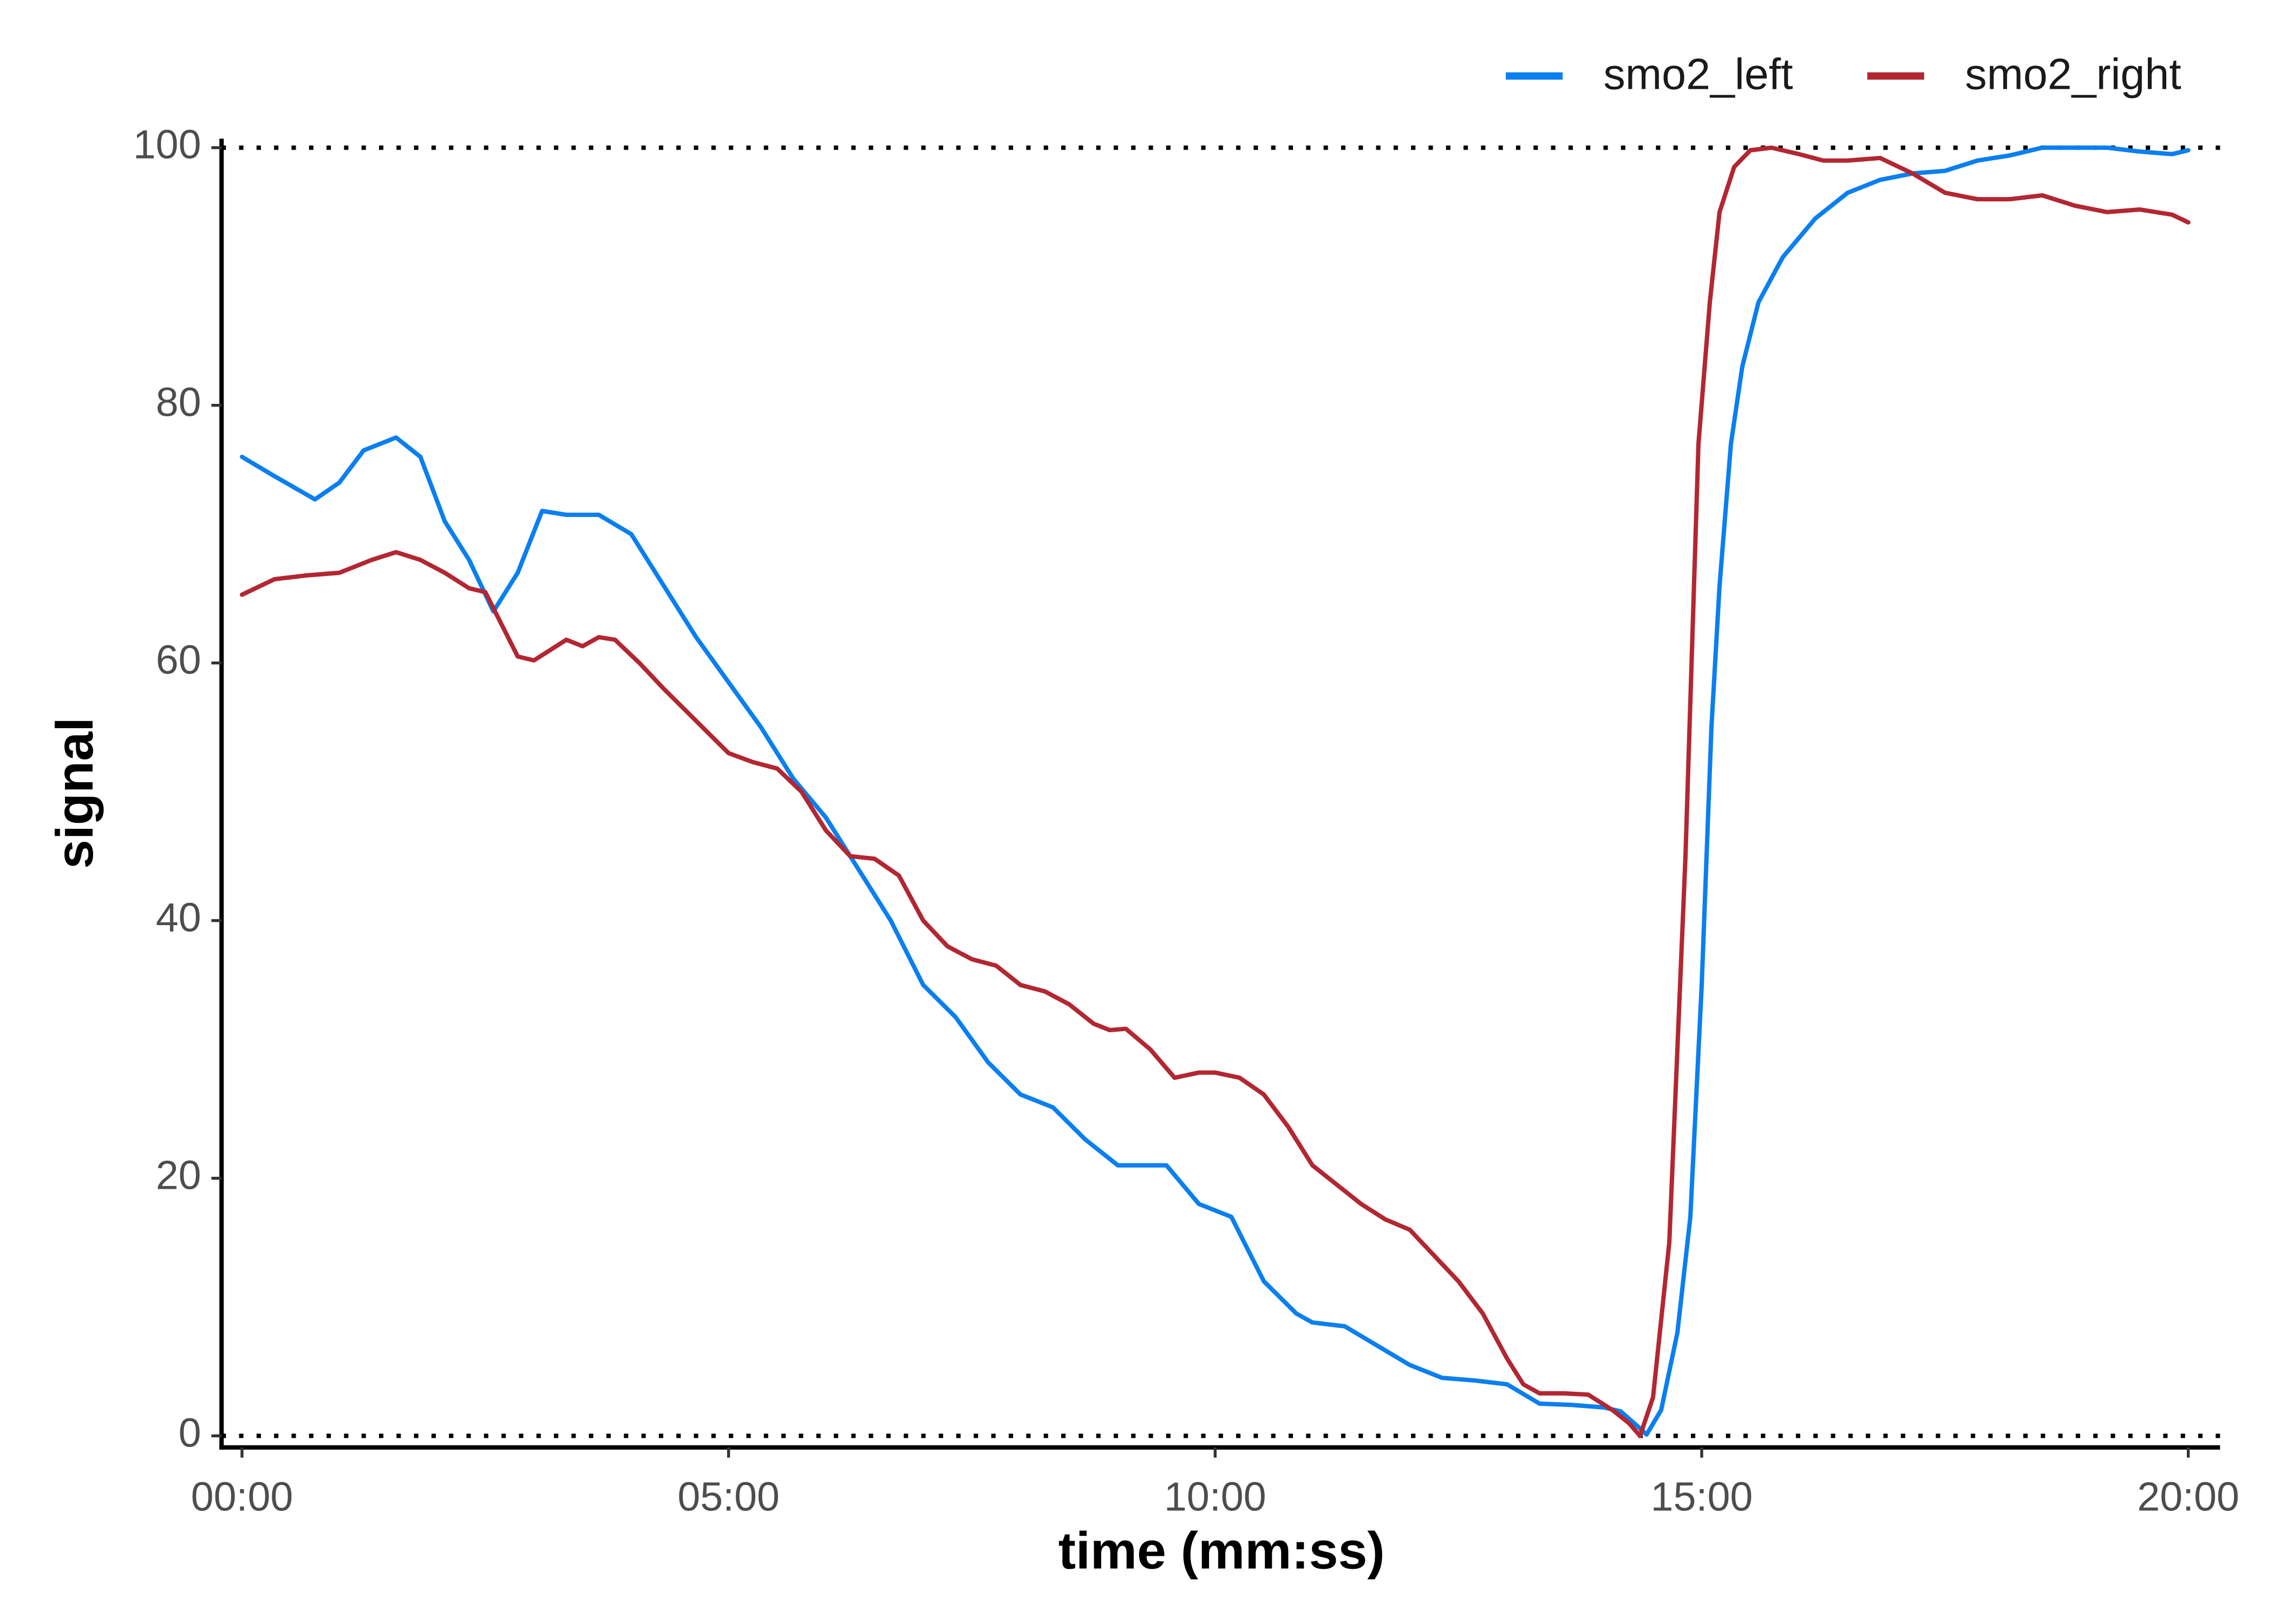 Image resolution: width=2274 pixels, height=1624 pixels. What do you see at coordinates (179, 660) in the screenshot?
I see `y-tick-label: 60` at bounding box center [179, 660].